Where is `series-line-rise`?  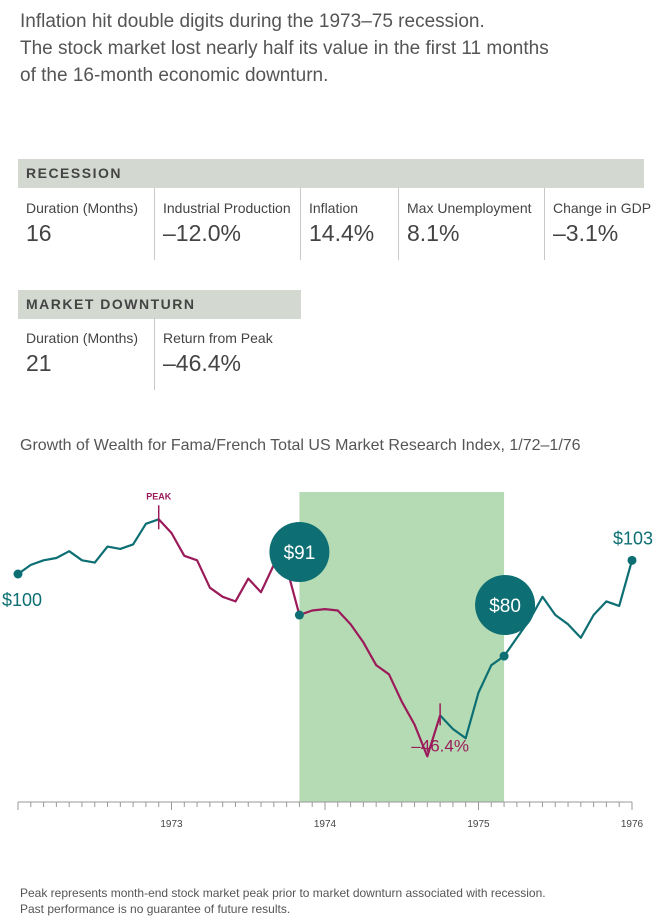
series-line-rise is located at coordinates (88, 546).